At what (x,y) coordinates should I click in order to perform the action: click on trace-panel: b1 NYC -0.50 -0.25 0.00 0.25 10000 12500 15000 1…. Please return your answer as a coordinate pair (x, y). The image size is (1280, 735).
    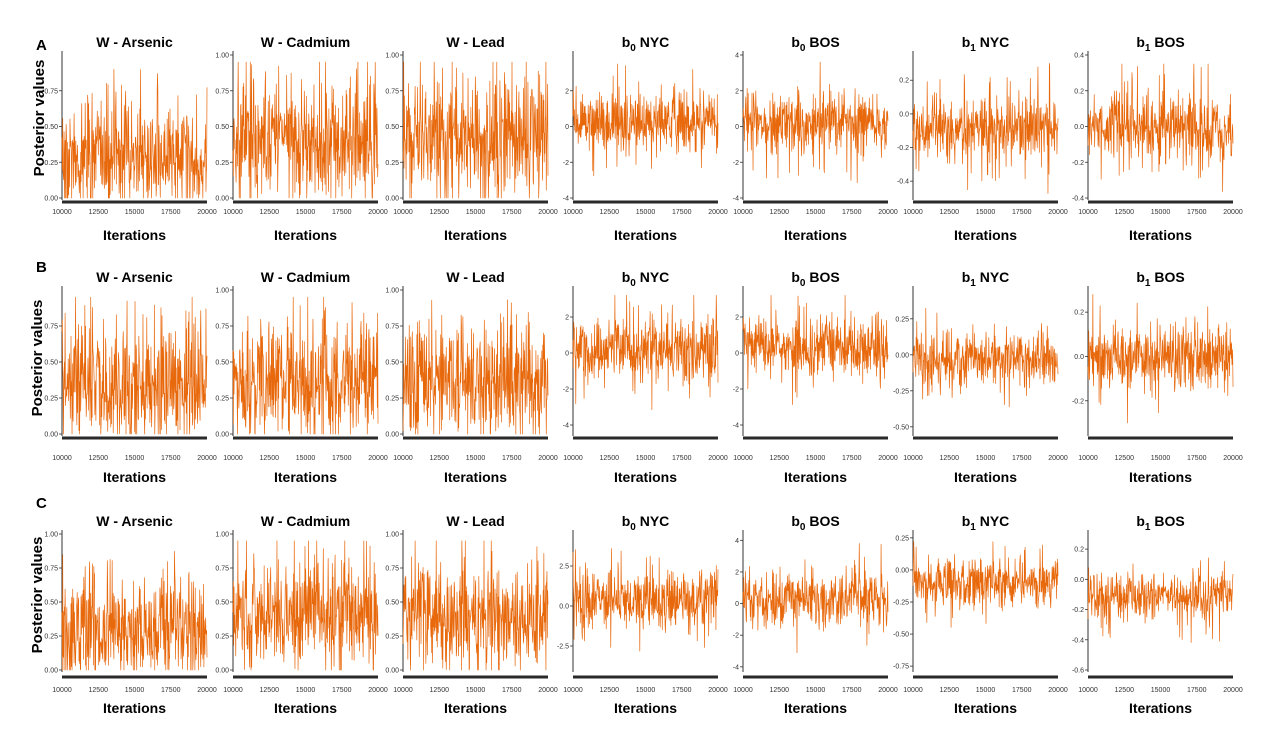
    Looking at the image, I should click on (980, 377).